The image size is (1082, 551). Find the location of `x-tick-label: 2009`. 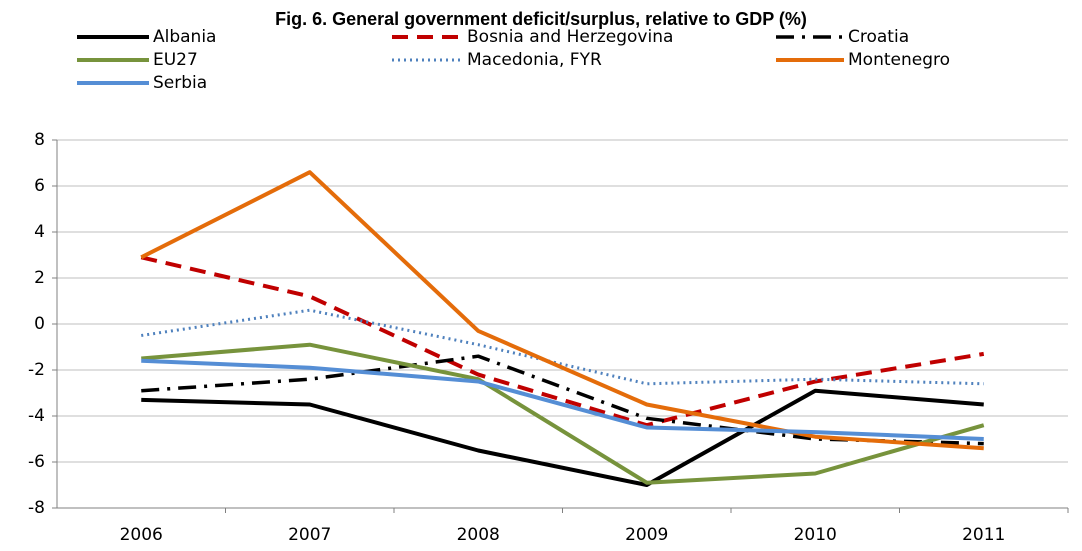

x-tick-label: 2009 is located at coordinates (646, 535).